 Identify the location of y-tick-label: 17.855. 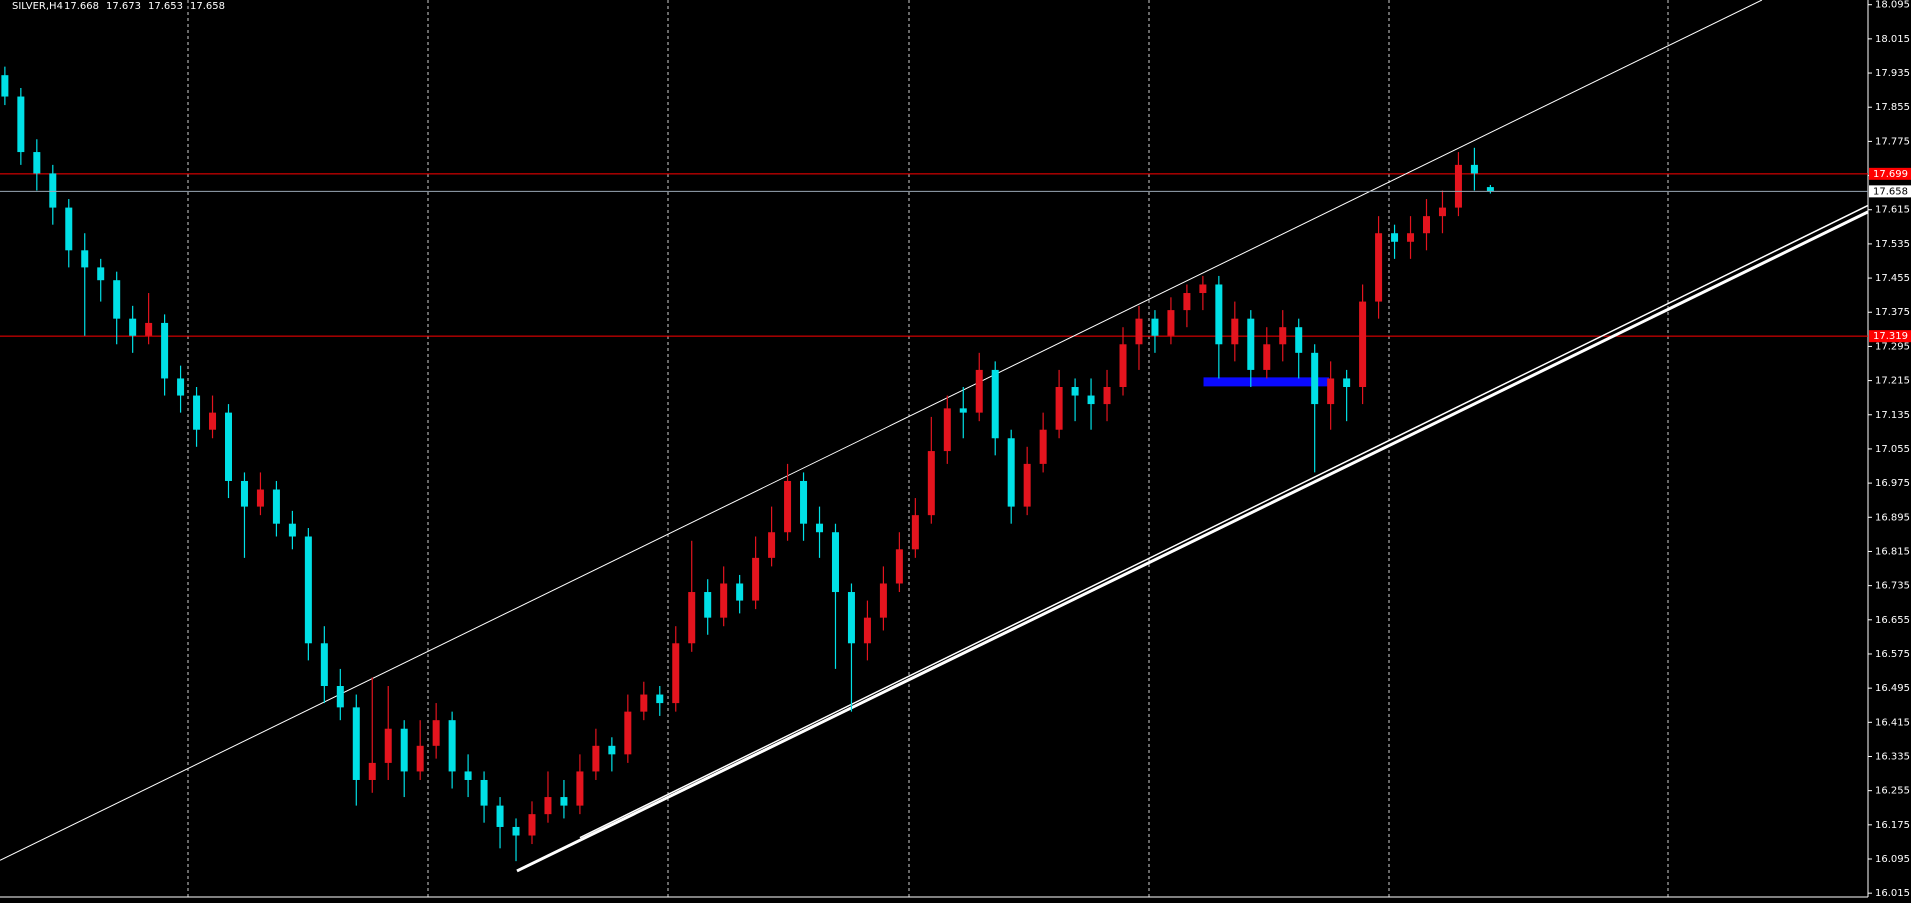
(1892, 107).